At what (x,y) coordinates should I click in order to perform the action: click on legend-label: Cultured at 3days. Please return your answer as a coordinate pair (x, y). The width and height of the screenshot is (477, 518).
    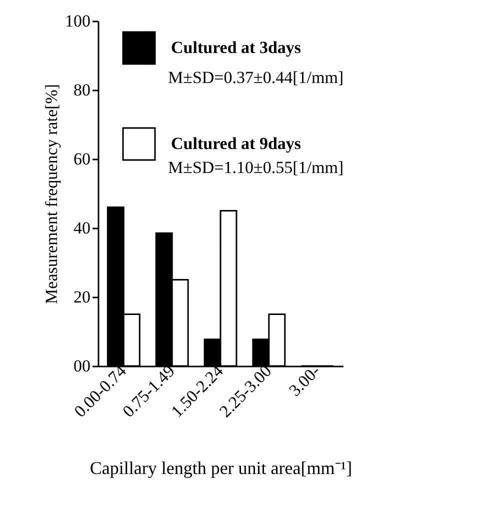
    Looking at the image, I should click on (236, 47).